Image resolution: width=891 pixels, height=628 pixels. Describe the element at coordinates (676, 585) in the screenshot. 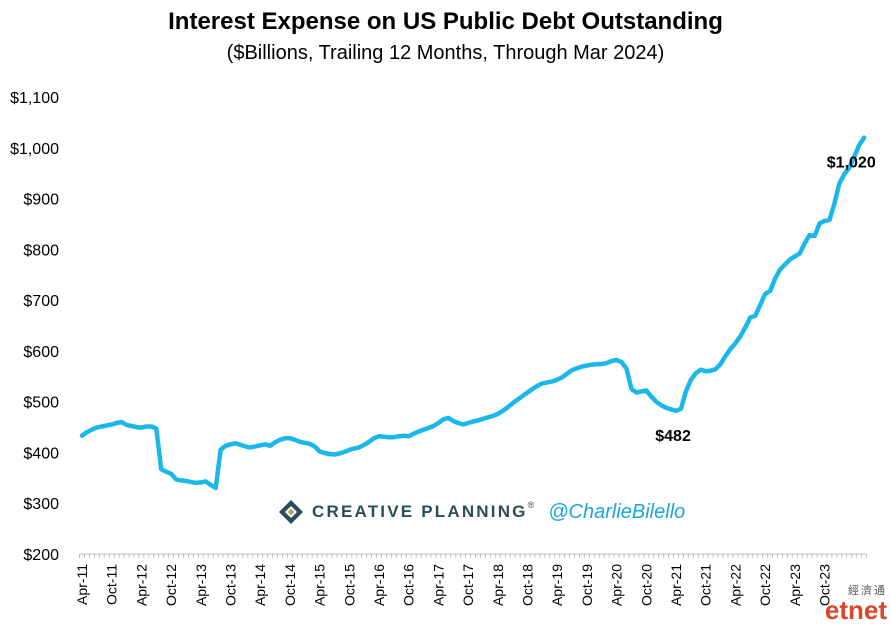

I see `x-tick-label: Apr-21` at that location.